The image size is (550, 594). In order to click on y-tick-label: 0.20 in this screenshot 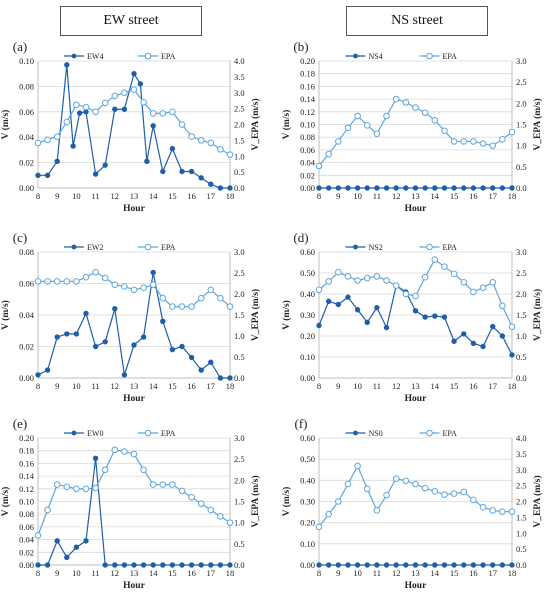, I will do `click(307, 336)`.